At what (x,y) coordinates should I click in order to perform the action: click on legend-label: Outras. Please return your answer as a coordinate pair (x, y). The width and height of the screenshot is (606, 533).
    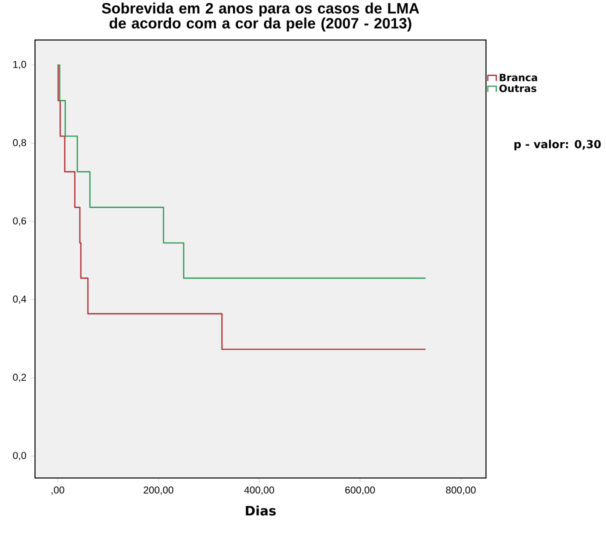
    Looking at the image, I should click on (517, 88).